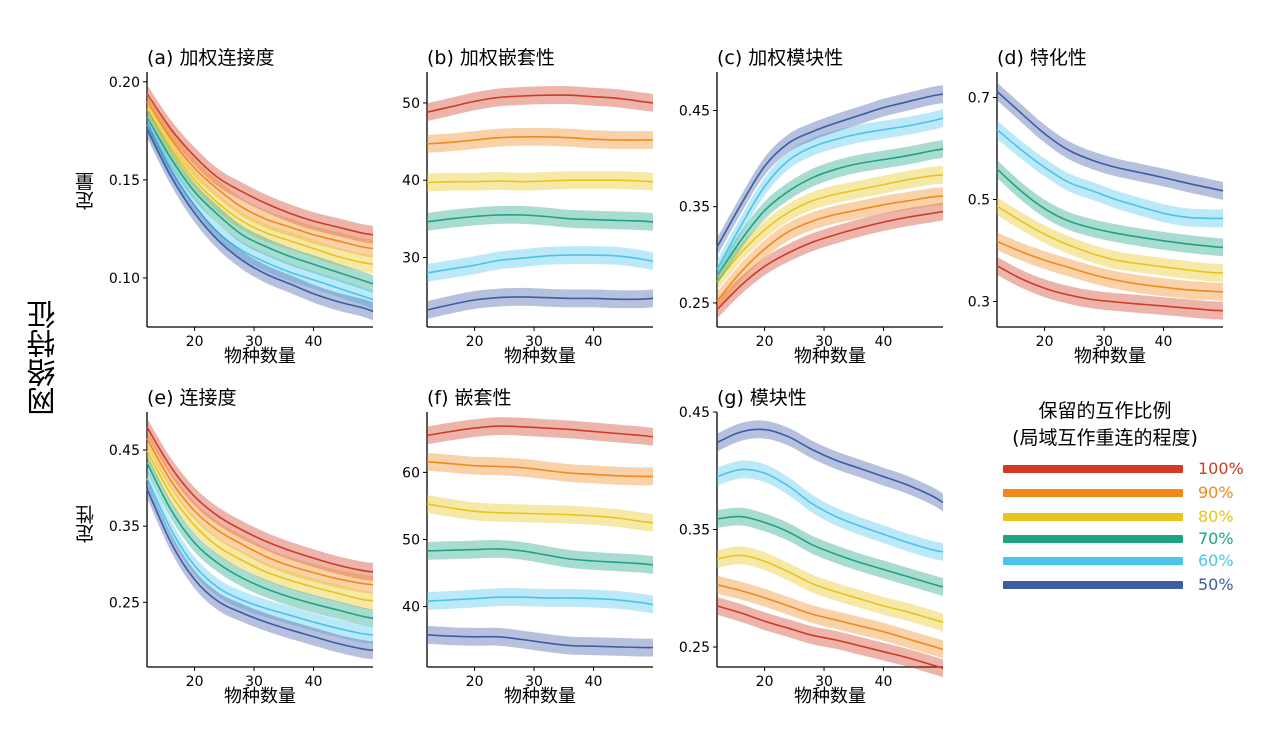 The height and width of the screenshot is (731, 1269). Describe the element at coordinates (124, 83) in the screenshot. I see `y-tick-label: 0.20` at that location.